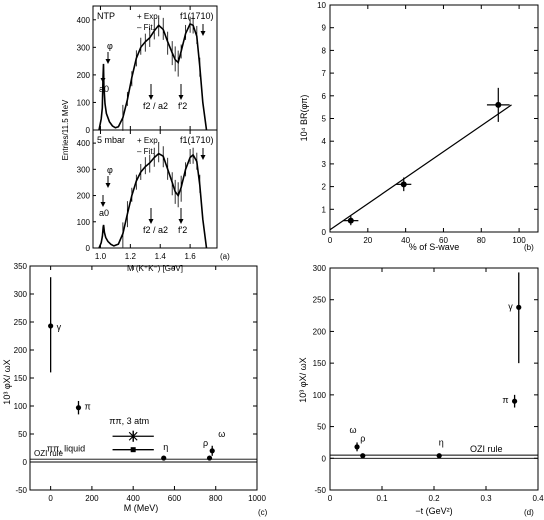 This screenshot has height=520, width=544. Describe the element at coordinates (405, 240) in the screenshot. I see `x-tick-label: 40` at that location.